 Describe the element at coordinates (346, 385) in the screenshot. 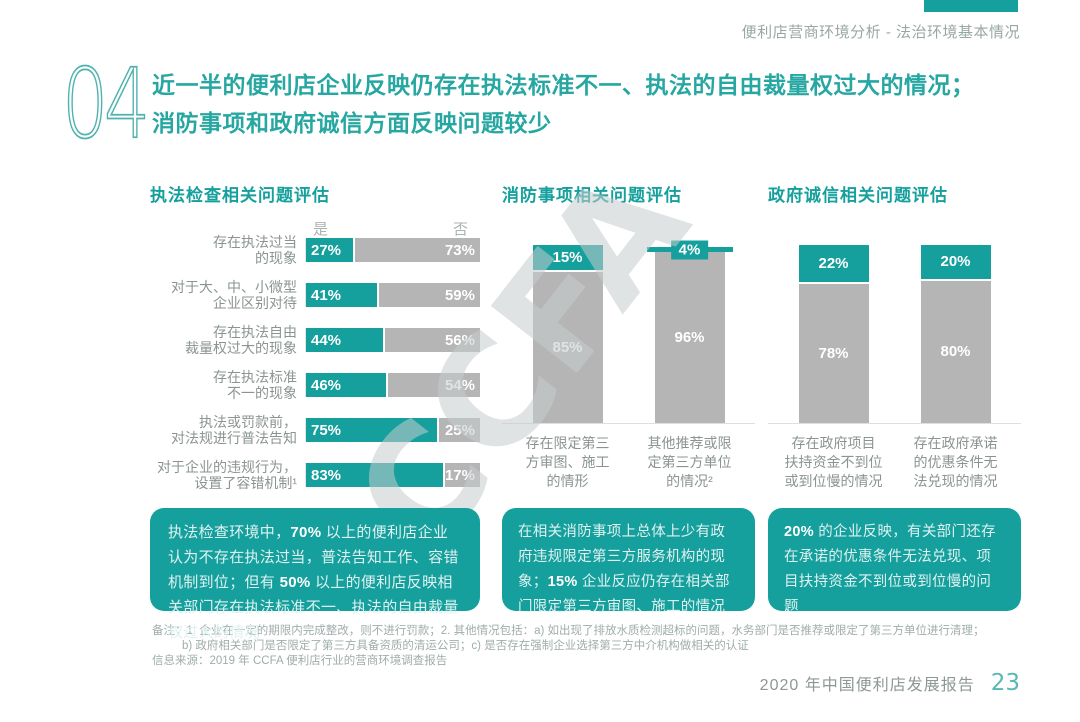

I see `bar-segment-yes: 46%` at that location.